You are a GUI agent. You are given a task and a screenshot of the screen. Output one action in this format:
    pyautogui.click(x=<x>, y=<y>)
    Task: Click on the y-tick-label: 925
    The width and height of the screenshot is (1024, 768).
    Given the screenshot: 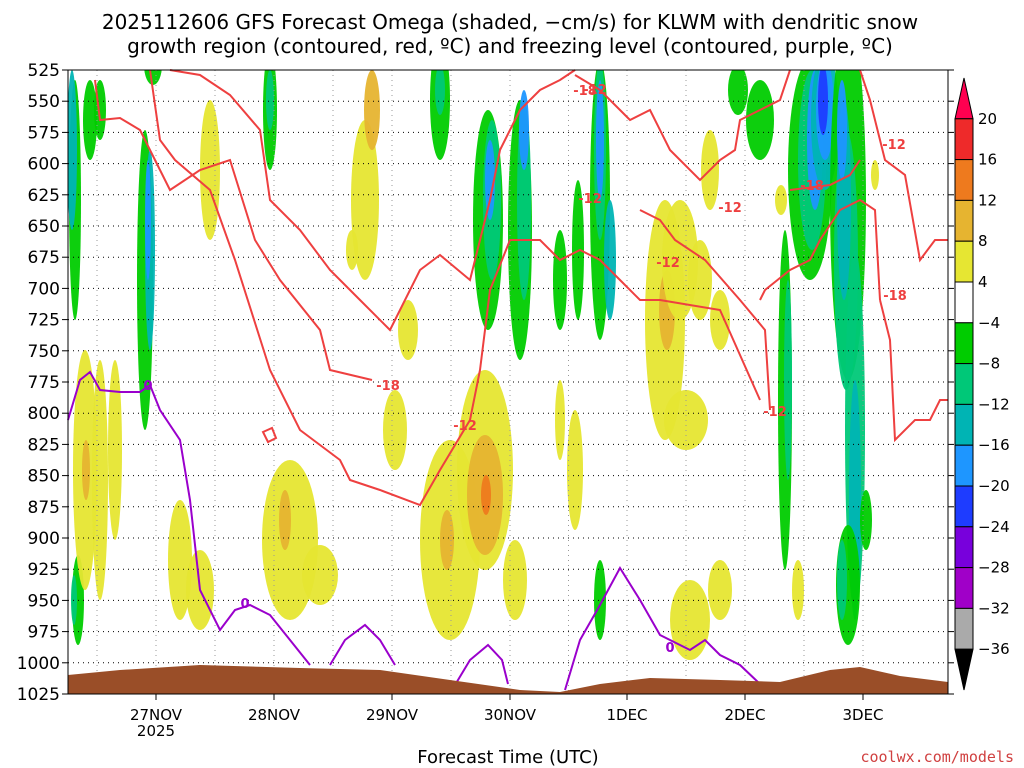 What is the action you would take?
    pyautogui.click(x=44, y=570)
    